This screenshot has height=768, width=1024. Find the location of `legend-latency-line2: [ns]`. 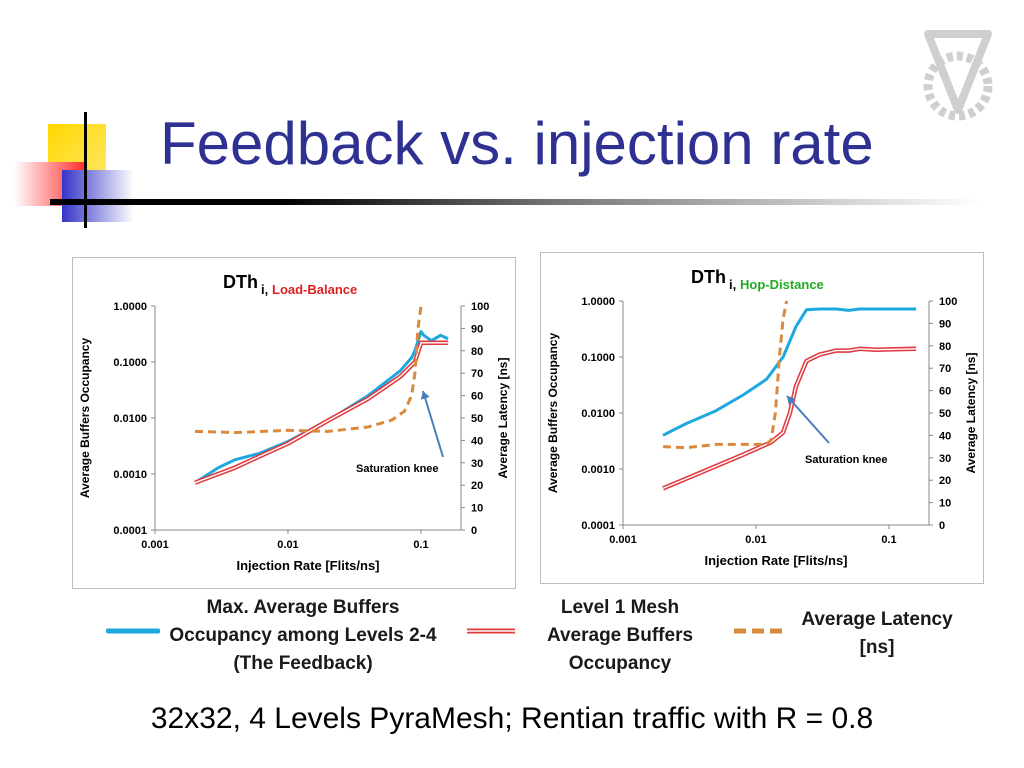

legend-latency-line2: [ns] is located at coordinates (877, 647).